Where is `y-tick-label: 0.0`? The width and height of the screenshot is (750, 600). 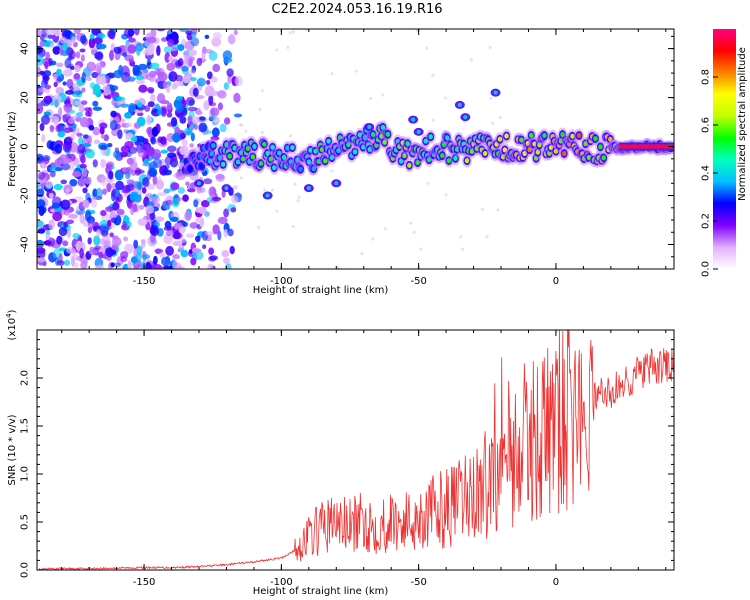 y-tick-label: 0.0 is located at coordinates (25, 570).